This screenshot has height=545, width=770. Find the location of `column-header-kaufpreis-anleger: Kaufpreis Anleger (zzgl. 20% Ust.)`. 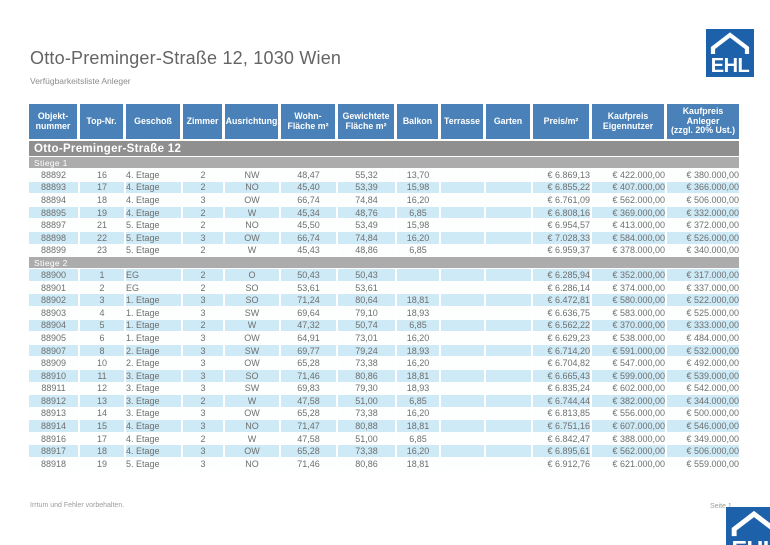

column-header-kaufpreis-anleger: Kaufpreis Anleger (zzgl. 20% Ust.) is located at coordinates (703, 122).